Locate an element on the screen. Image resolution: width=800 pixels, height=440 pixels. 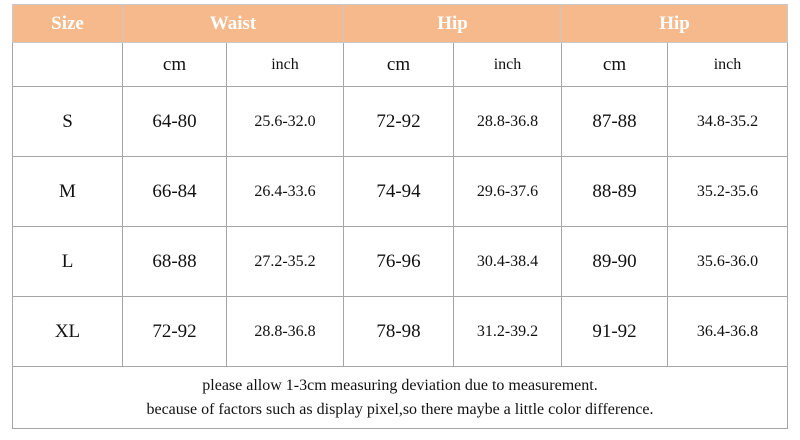
size-cell: 89-90 is located at coordinates (615, 261).